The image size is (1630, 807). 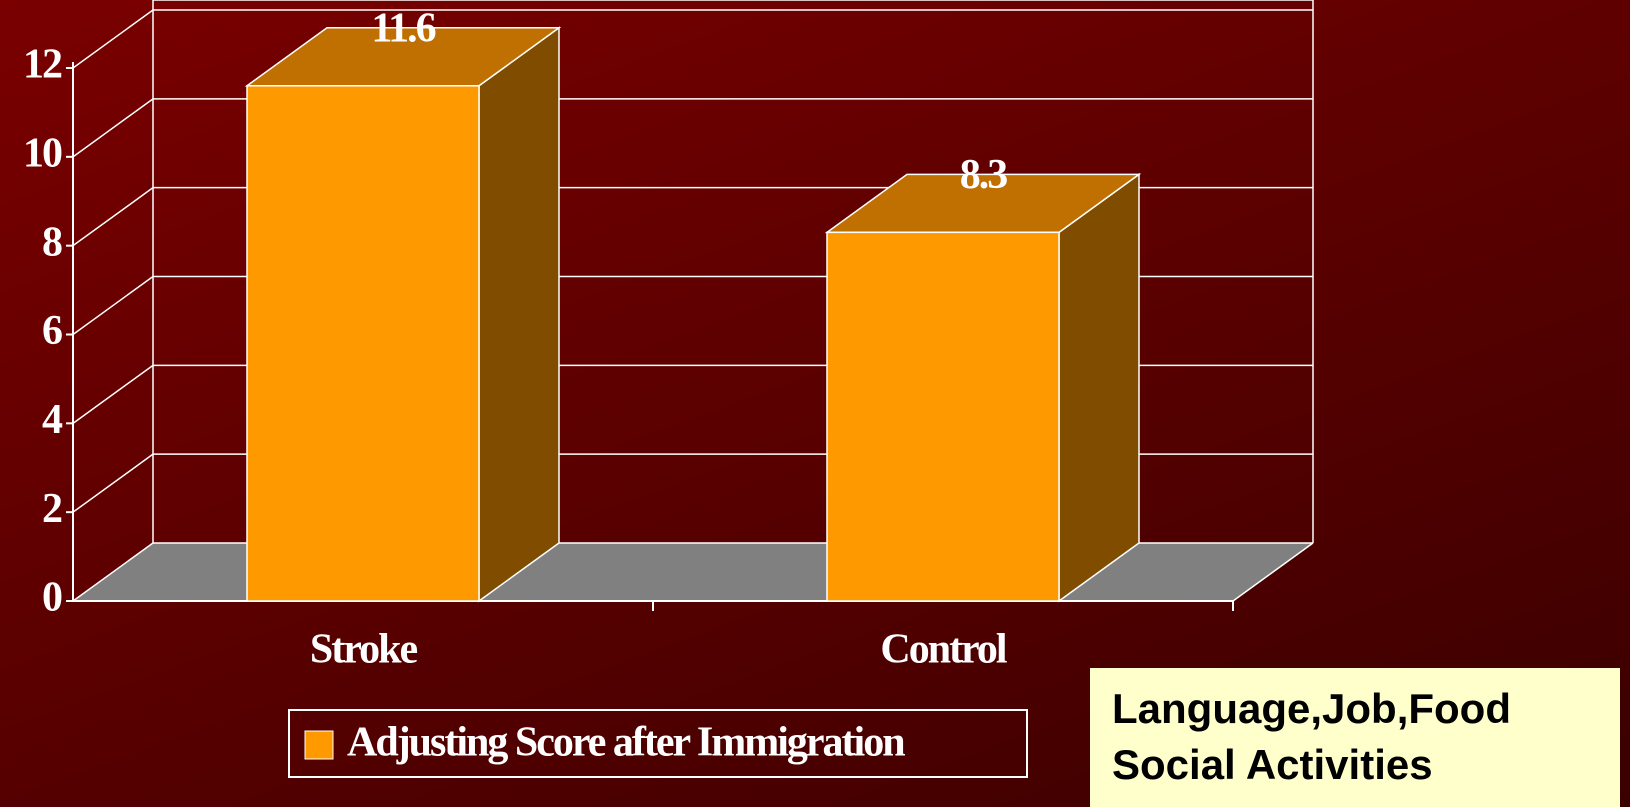 I want to click on annotation-box, so click(x=1355, y=737).